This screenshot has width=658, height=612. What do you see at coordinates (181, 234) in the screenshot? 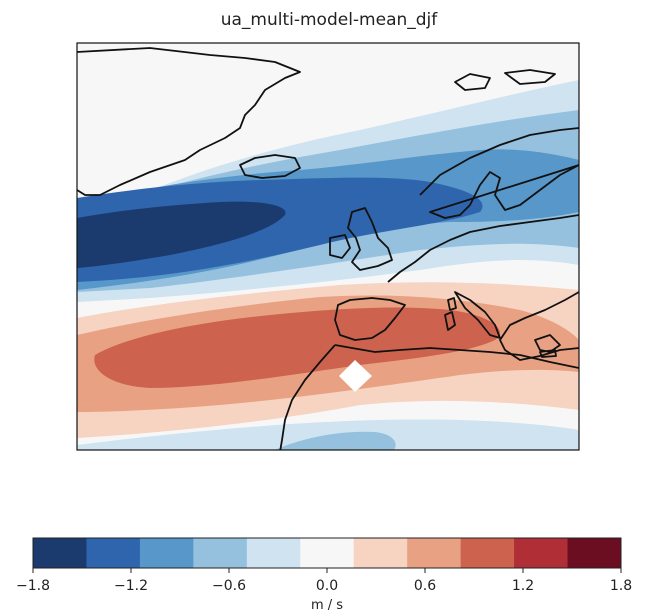
I see `contour-dark-blue-core` at bounding box center [181, 234].